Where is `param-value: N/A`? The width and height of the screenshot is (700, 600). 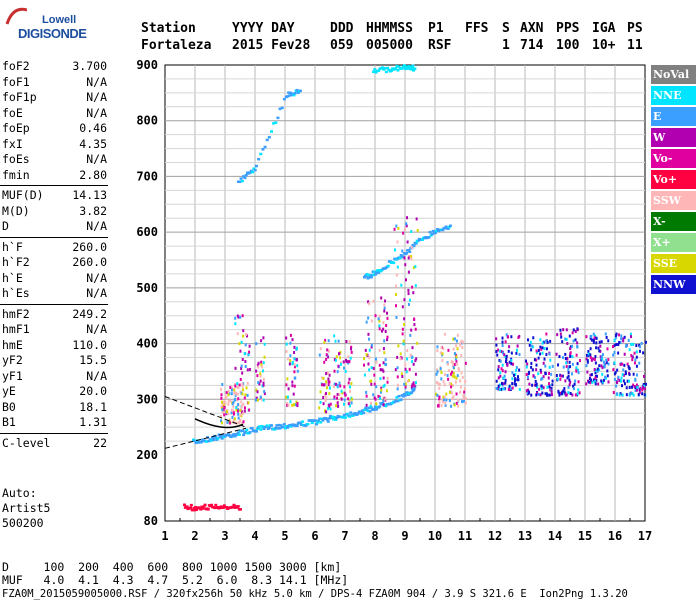
param-value: N/A is located at coordinates (96, 329).